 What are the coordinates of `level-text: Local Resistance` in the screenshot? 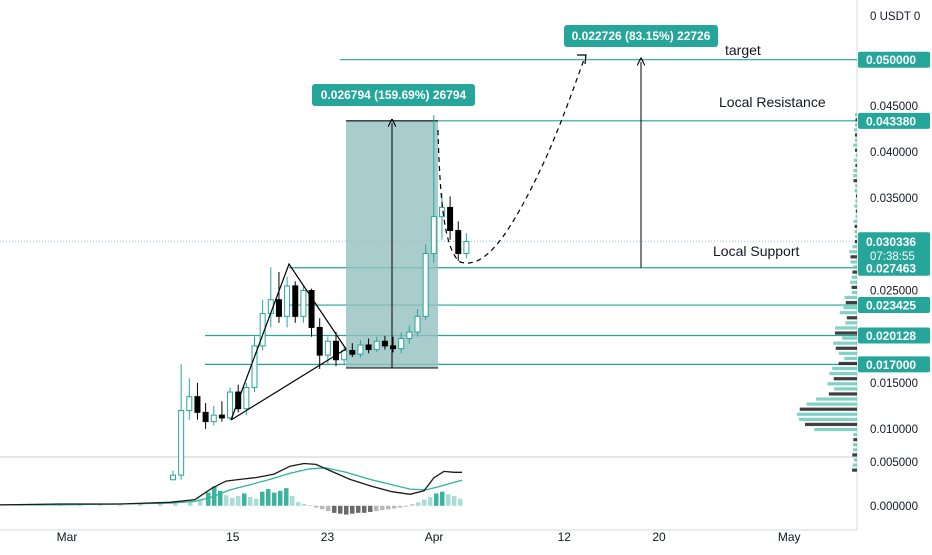 It's located at (772, 102).